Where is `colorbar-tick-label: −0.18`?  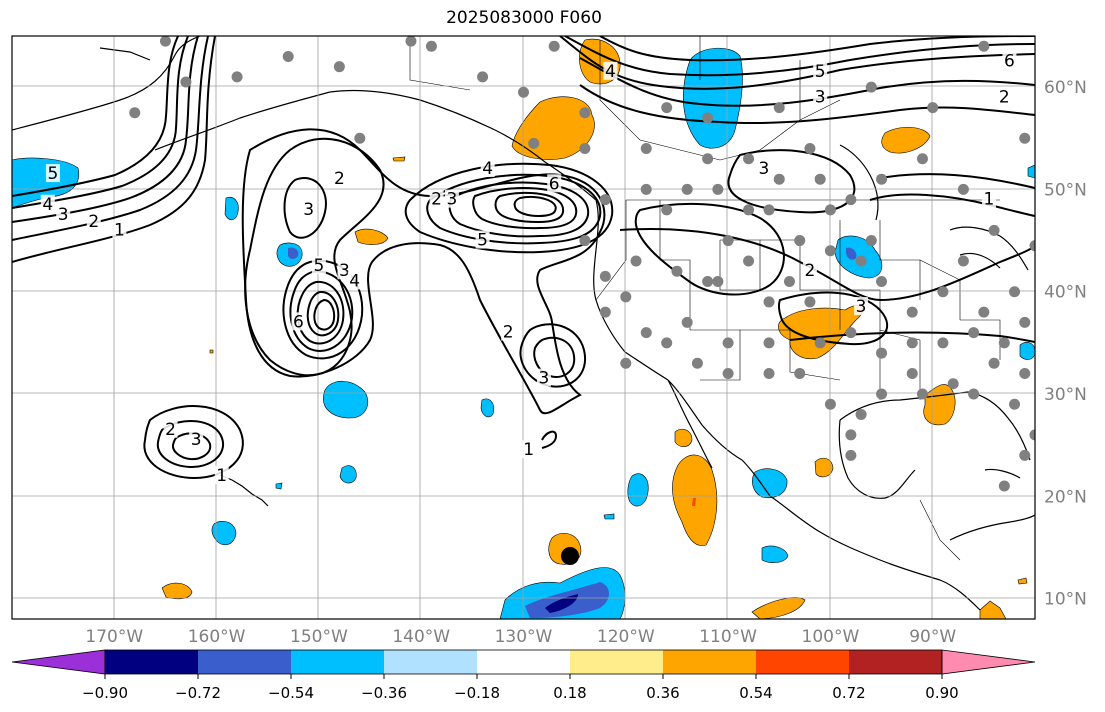
colorbar-tick-label: −0.18 is located at coordinates (477, 693).